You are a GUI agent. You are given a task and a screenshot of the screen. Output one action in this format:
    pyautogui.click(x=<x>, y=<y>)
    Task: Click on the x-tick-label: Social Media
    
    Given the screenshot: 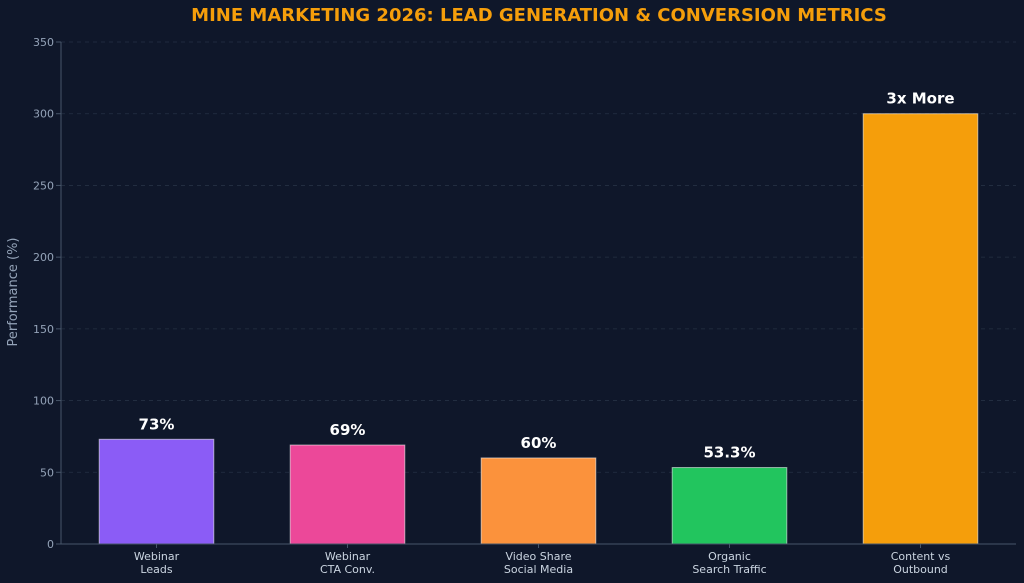 What is the action you would take?
    pyautogui.click(x=538, y=569)
    